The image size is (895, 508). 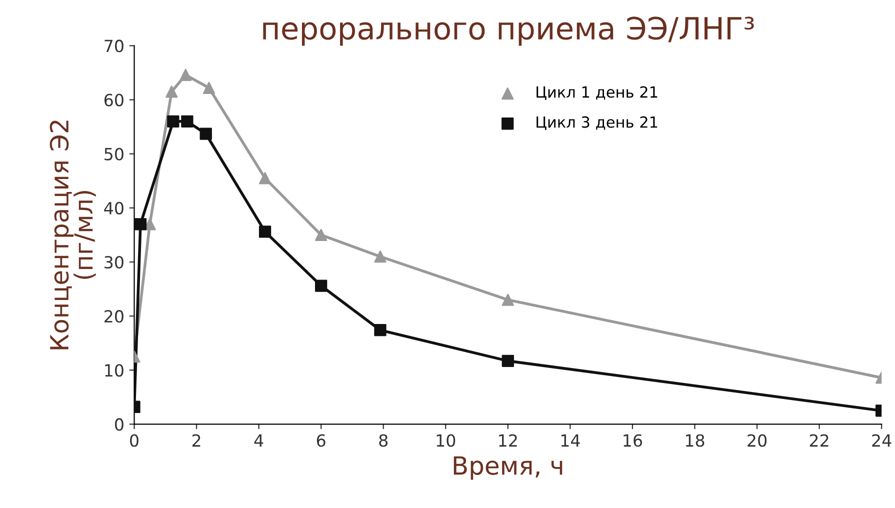 I want to click on x-tick-label: 4, so click(x=259, y=440).